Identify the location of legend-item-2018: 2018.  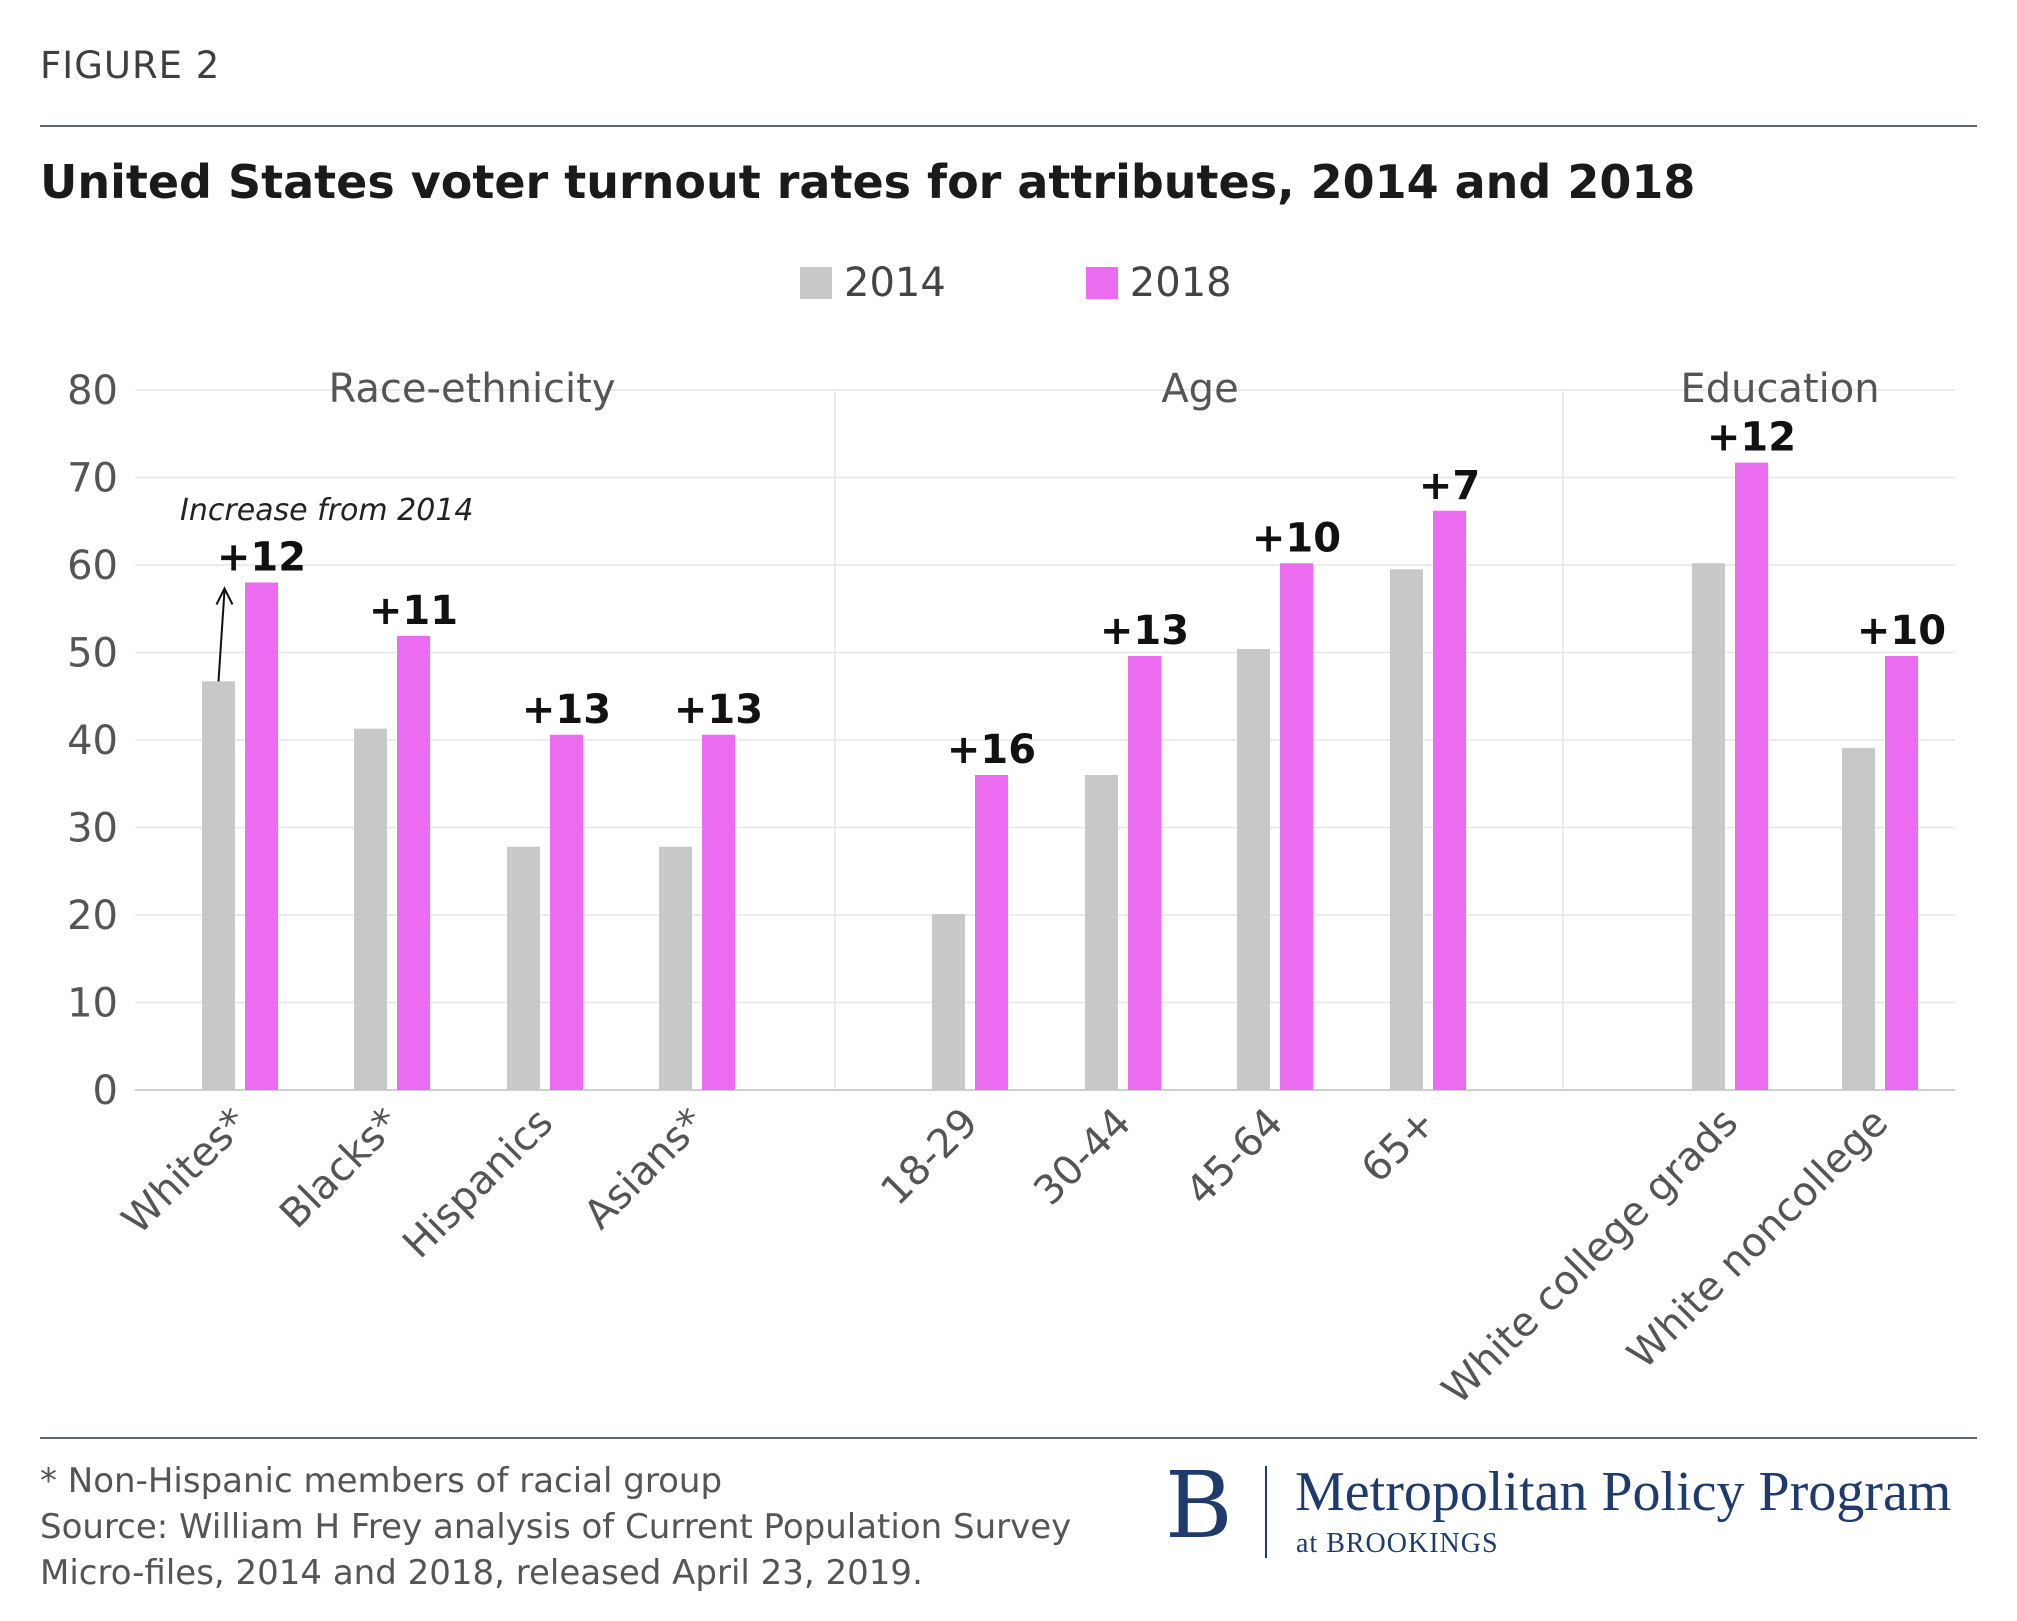
(1158, 283).